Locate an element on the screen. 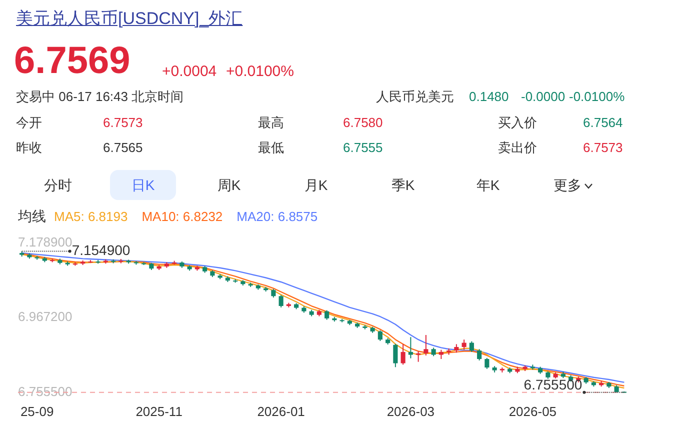 The image size is (678, 438). text: +0.0004 is located at coordinates (189, 71).